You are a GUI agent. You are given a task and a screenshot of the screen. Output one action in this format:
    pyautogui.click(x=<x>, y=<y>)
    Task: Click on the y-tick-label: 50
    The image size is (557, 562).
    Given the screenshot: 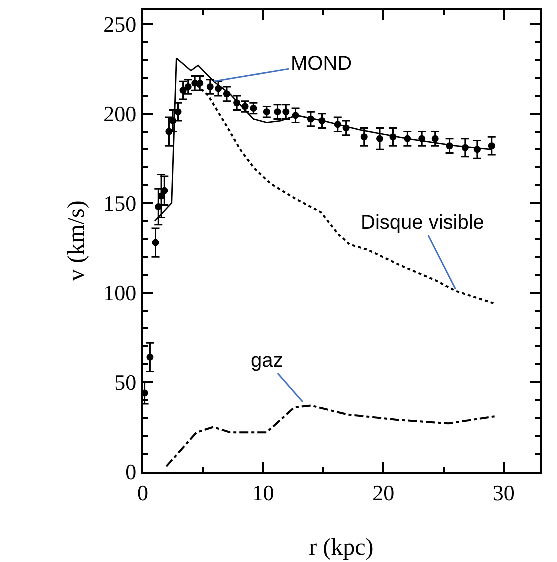 What is the action you would take?
    pyautogui.click(x=125, y=383)
    